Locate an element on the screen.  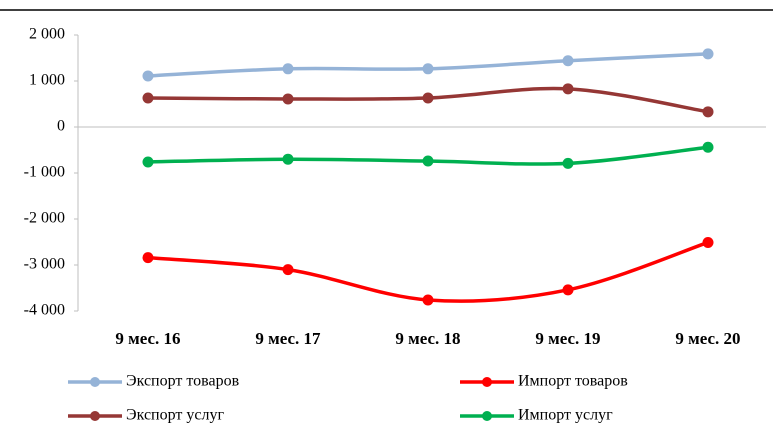
series-line is located at coordinates (428, 271).